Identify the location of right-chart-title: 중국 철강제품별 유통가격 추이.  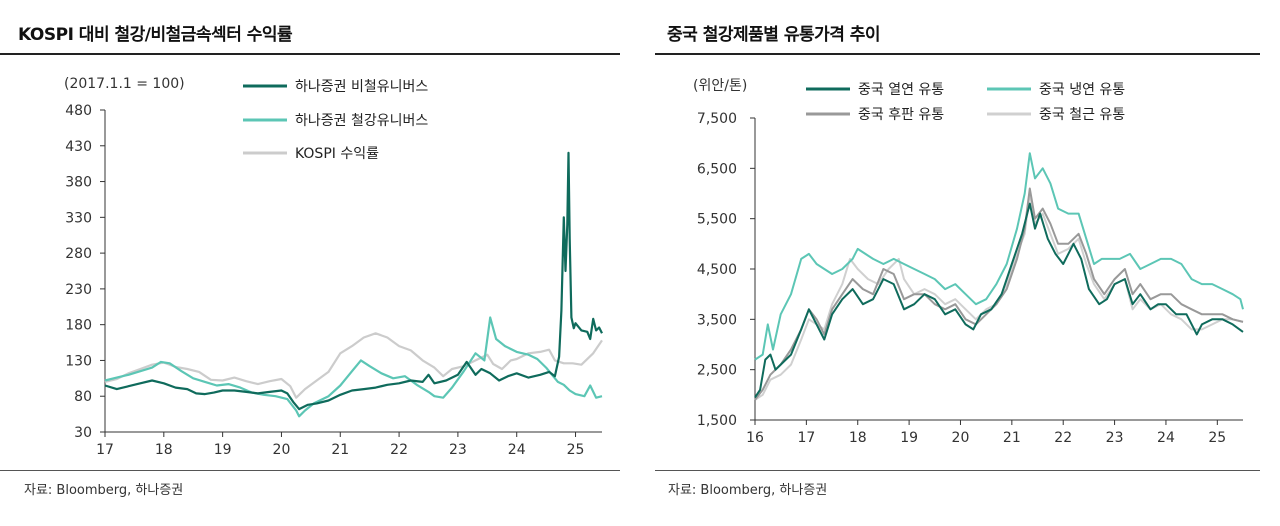
(774, 35).